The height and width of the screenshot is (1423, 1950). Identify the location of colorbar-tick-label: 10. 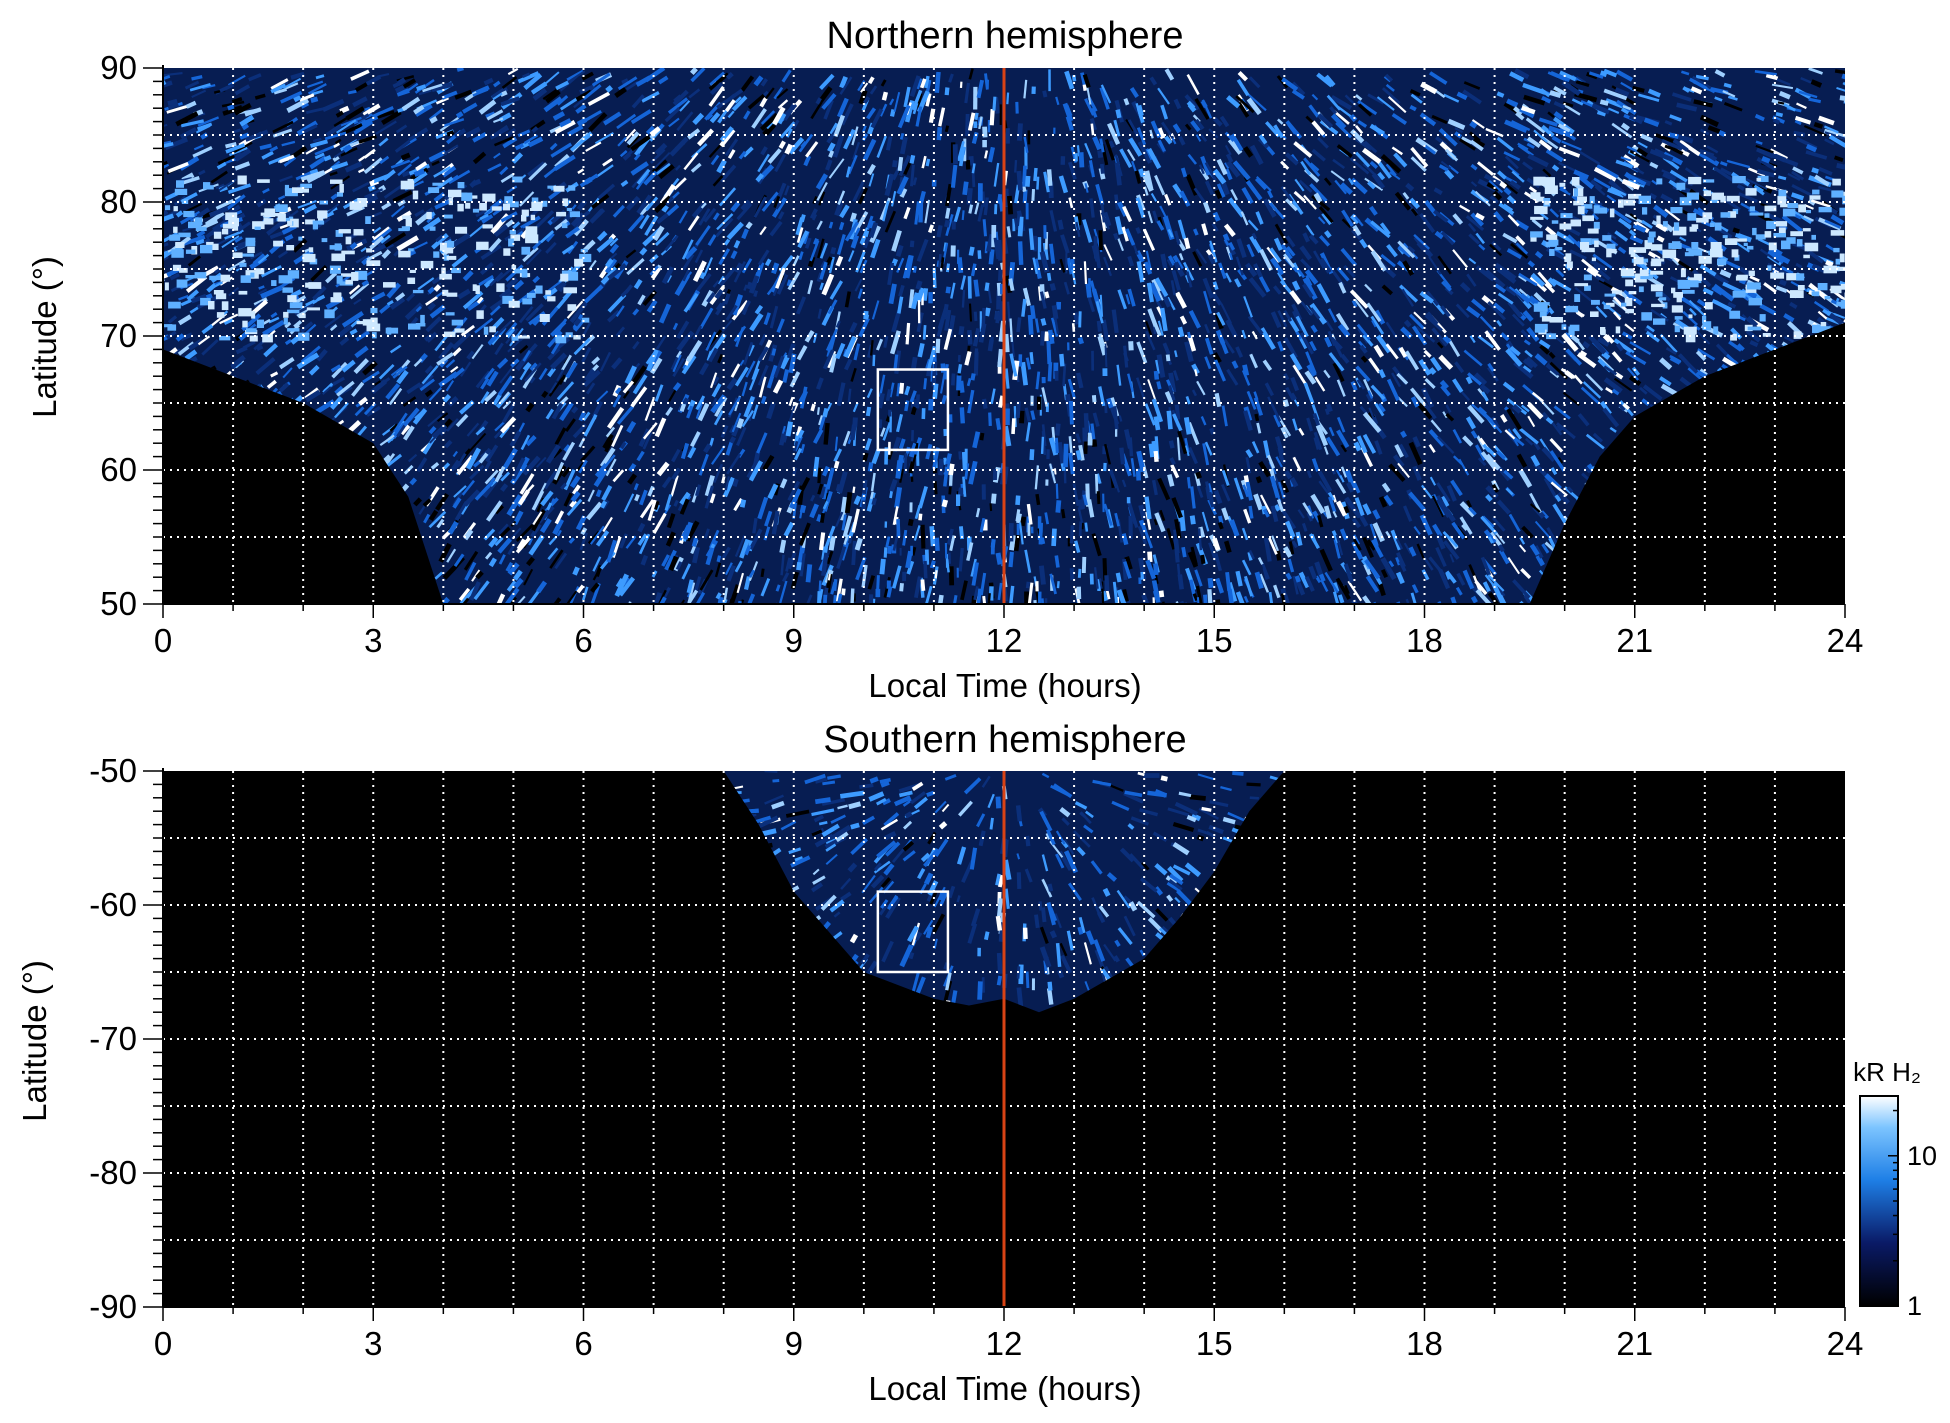
(1922, 1156).